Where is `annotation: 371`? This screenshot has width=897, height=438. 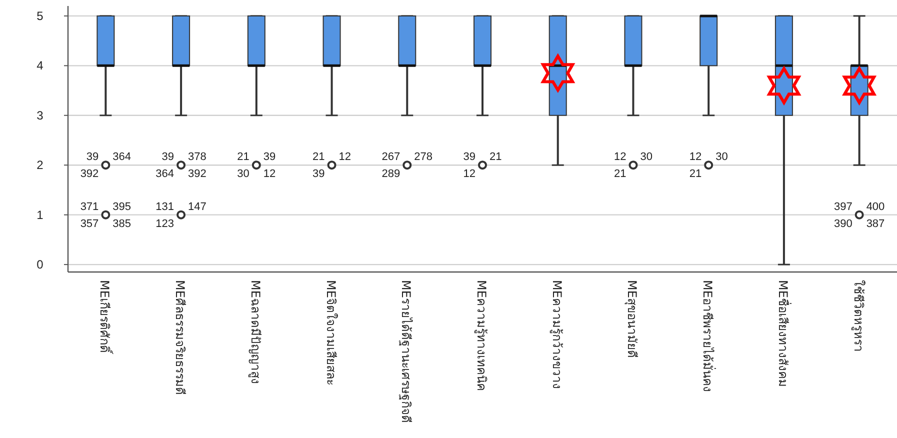
annotation: 371 is located at coordinates (89, 206).